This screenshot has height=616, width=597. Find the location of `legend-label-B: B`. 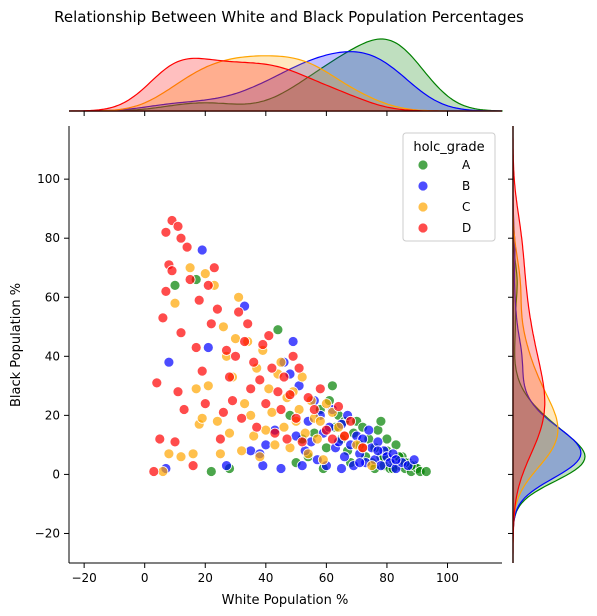

legend-label-B: B is located at coordinates (466, 186).